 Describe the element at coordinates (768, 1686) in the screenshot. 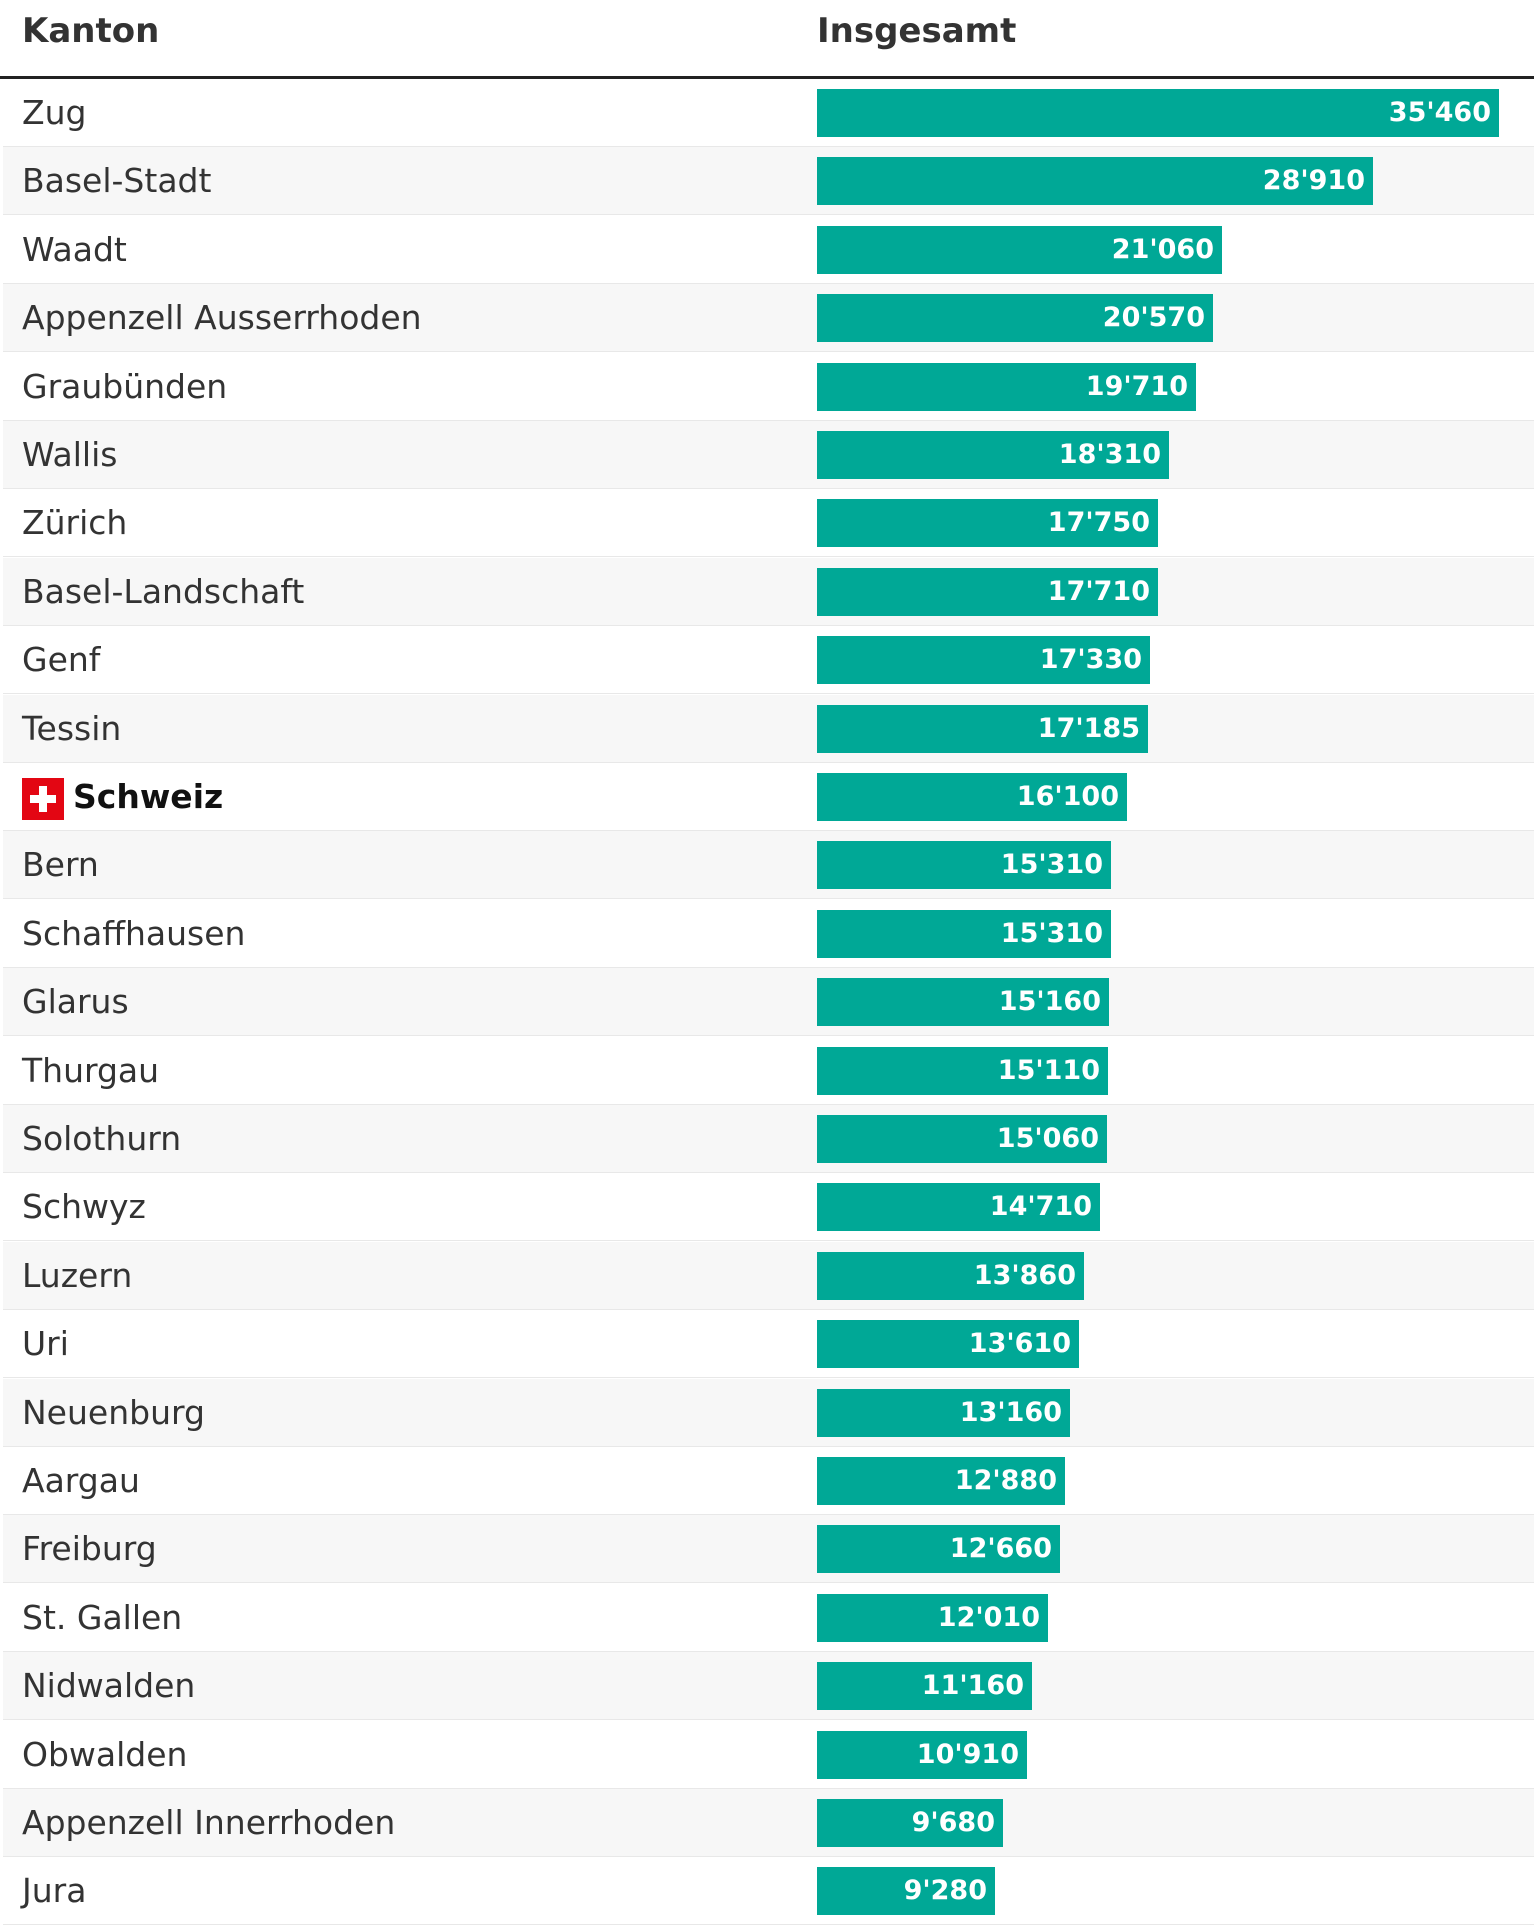

I see `table-row: Nidwalden 11'160` at that location.